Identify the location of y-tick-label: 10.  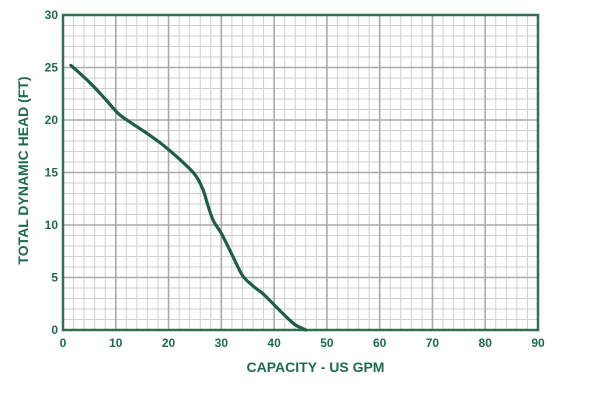
(52, 225).